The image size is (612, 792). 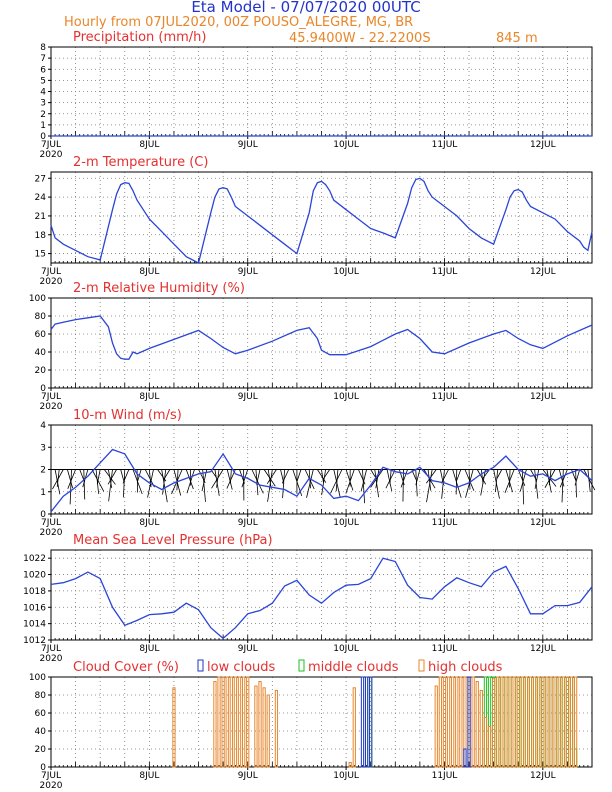 I want to click on temperature-x-tick-label: 11JUL, so click(x=445, y=272).